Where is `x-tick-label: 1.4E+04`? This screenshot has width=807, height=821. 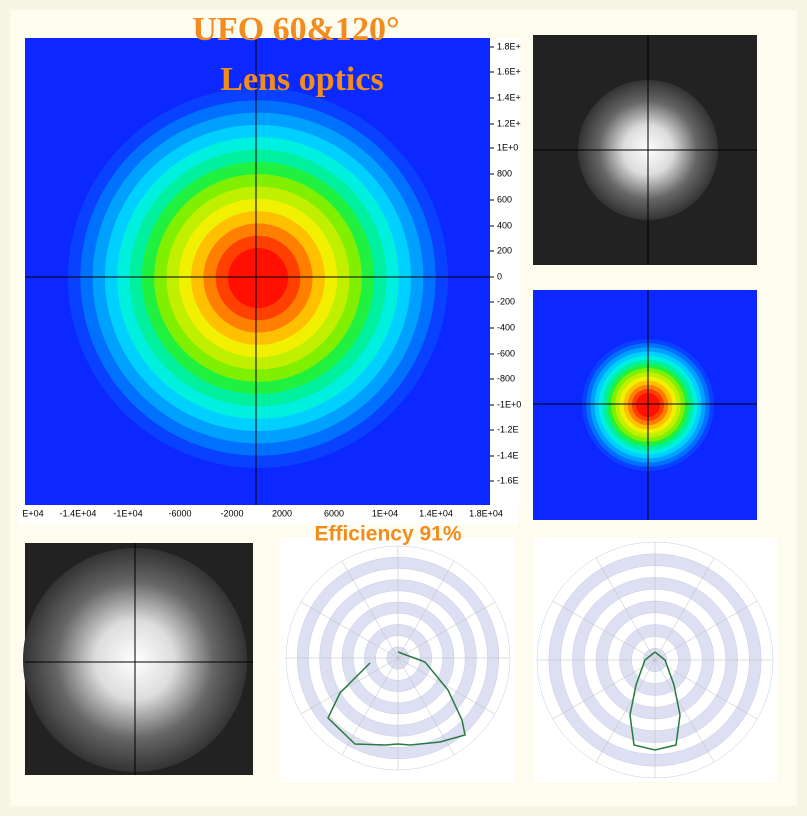
x-tick-label: 1.4E+04 is located at coordinates (436, 513).